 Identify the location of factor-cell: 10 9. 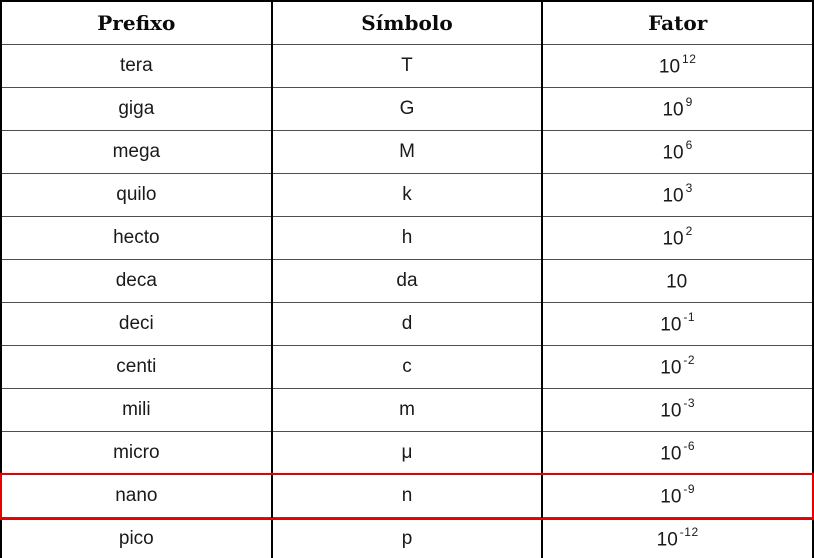
(677, 109).